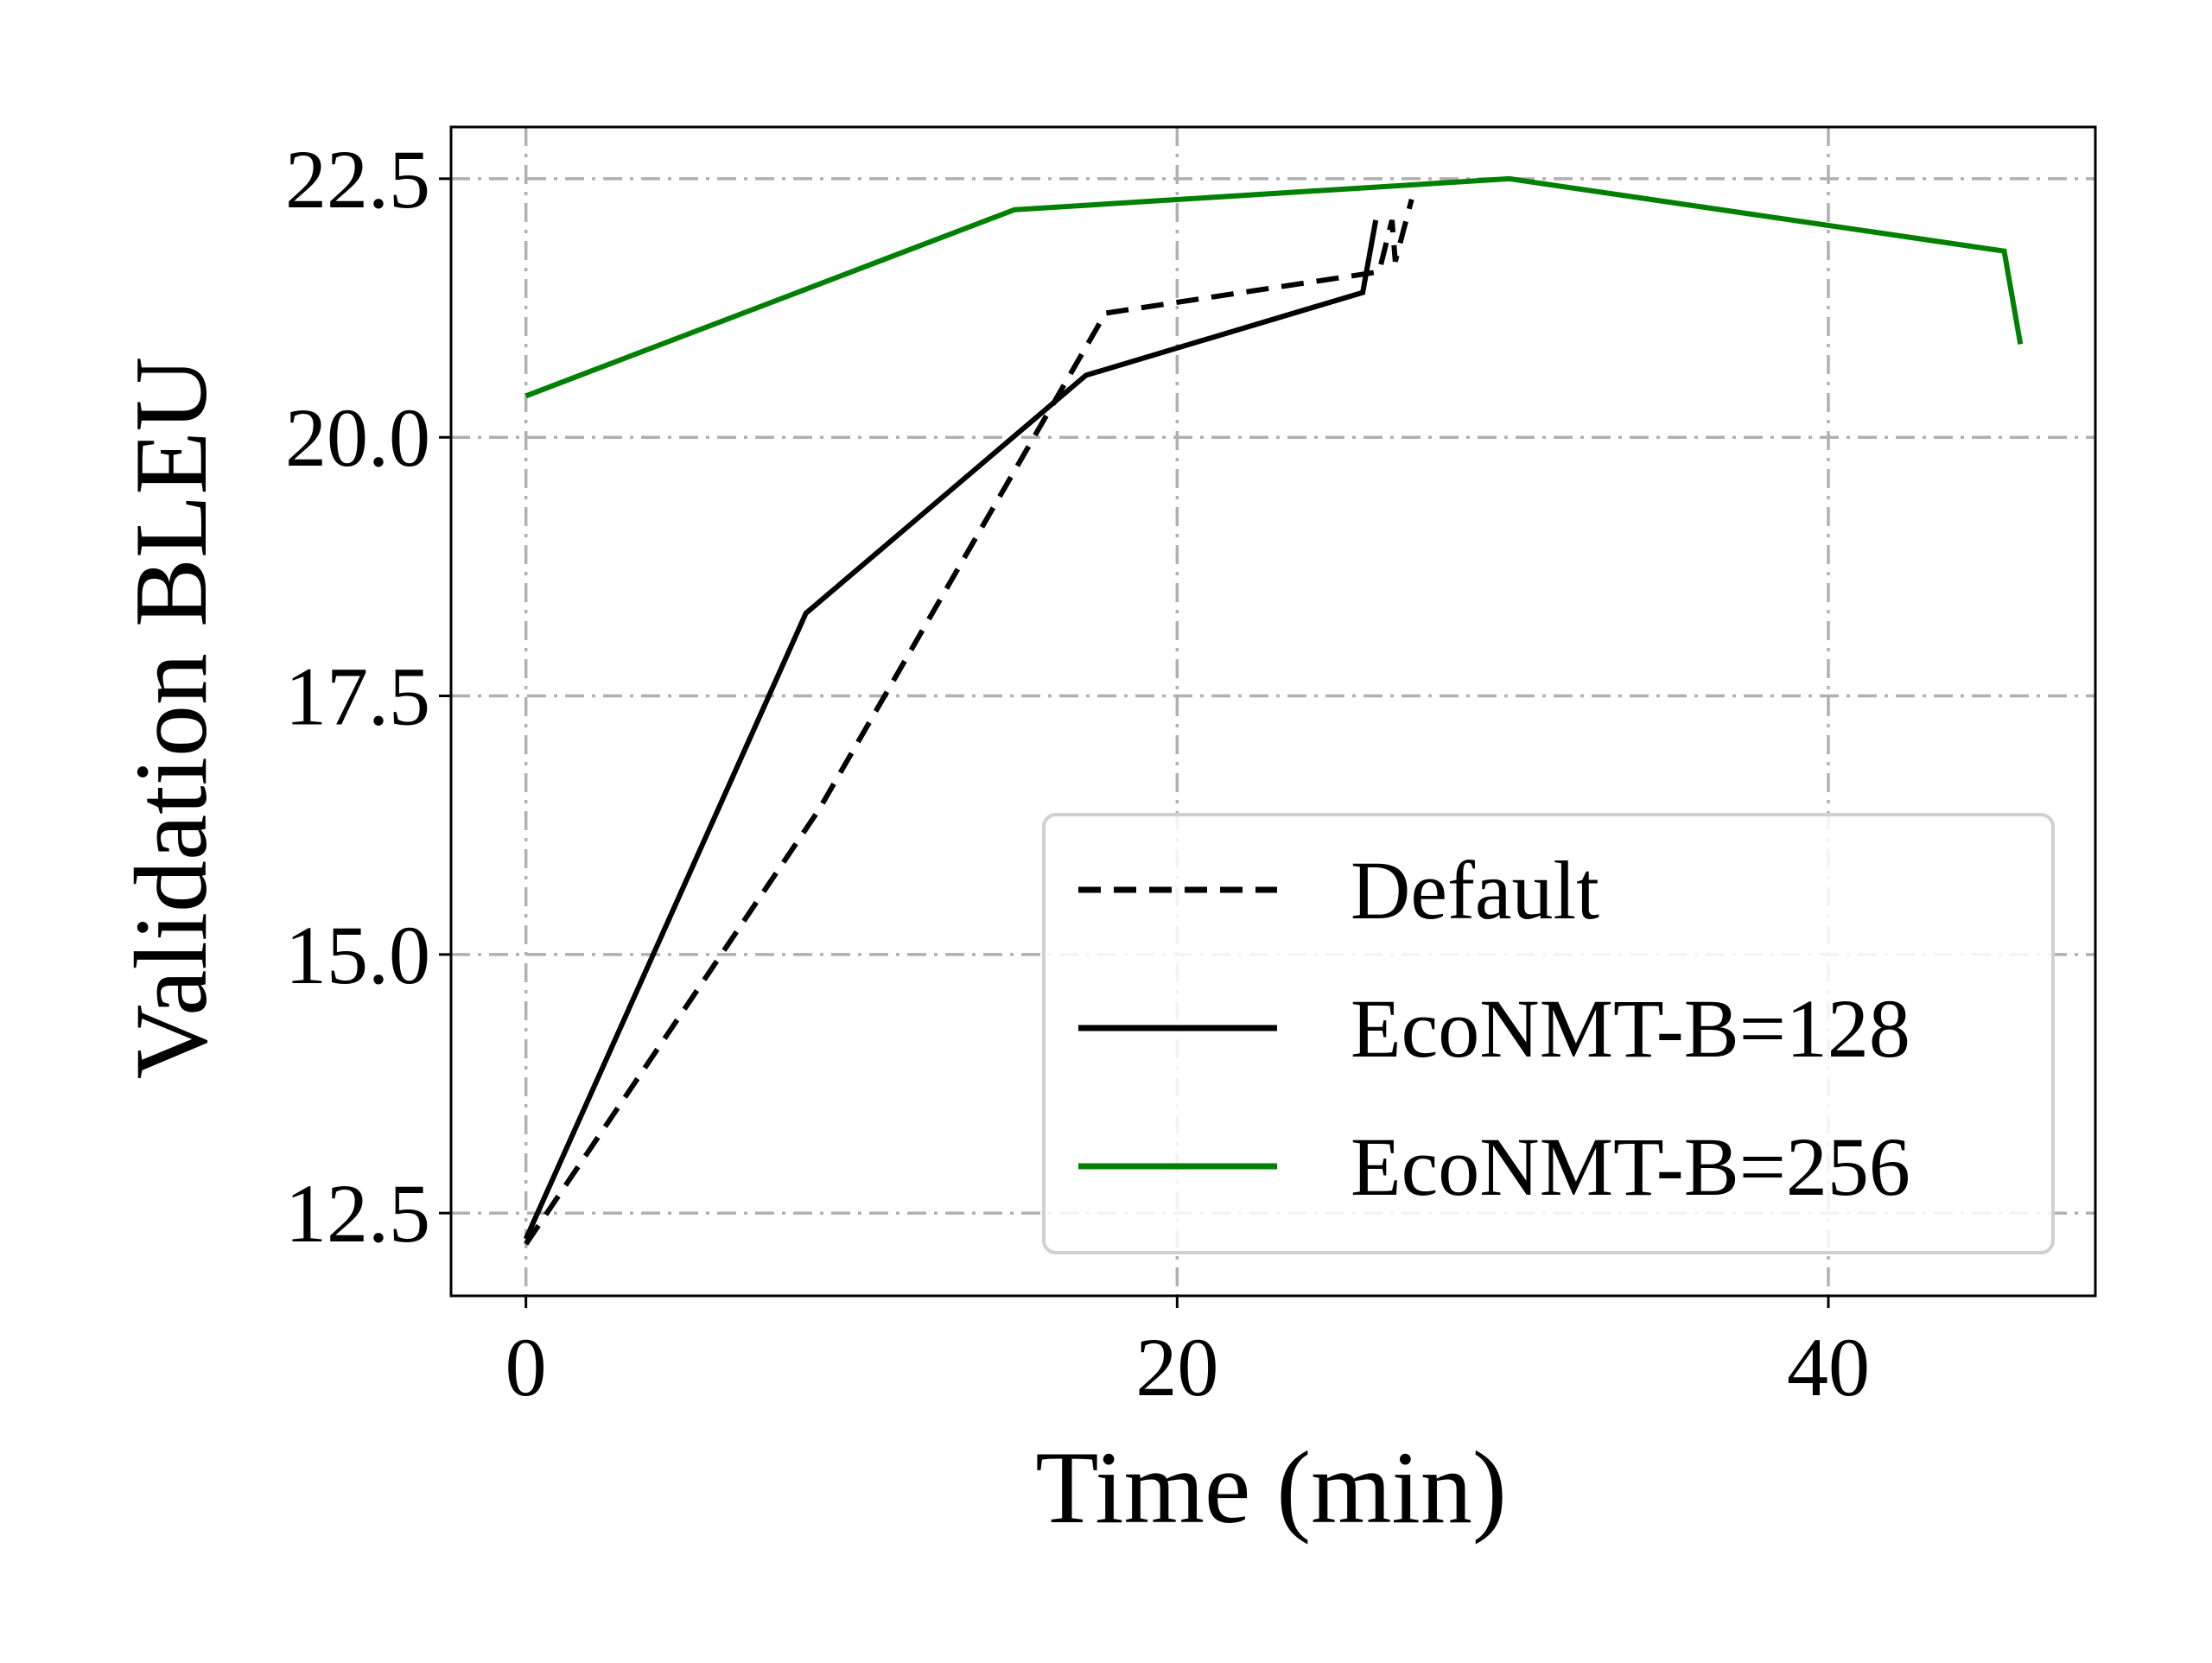 This screenshot has width=2212, height=1663. What do you see at coordinates (1475, 890) in the screenshot?
I see `legend-label-default: Default` at bounding box center [1475, 890].